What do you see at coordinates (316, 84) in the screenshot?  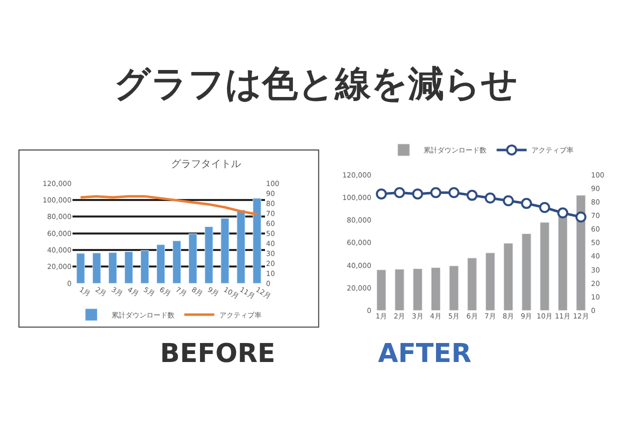 I see `text: グラフは色と線を減らせ` at bounding box center [316, 84].